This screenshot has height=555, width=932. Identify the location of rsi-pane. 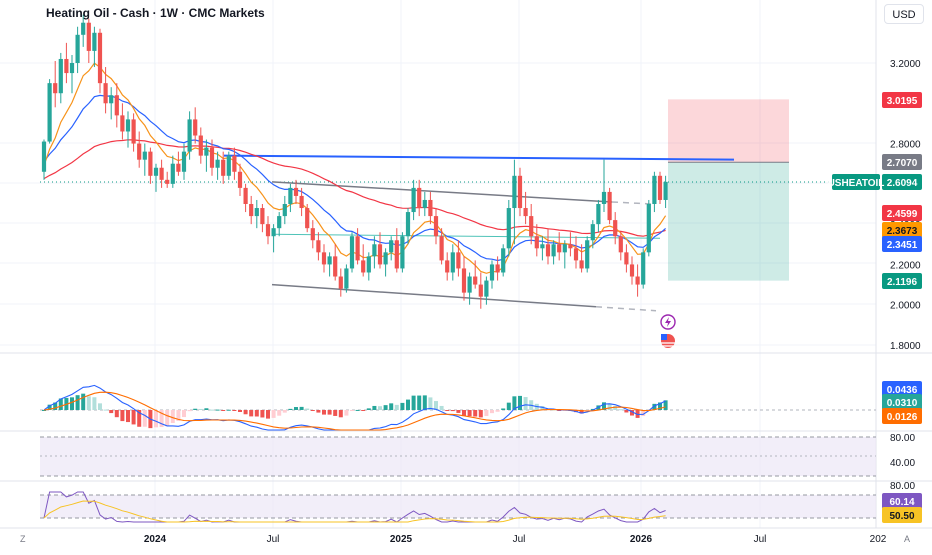
(458, 507).